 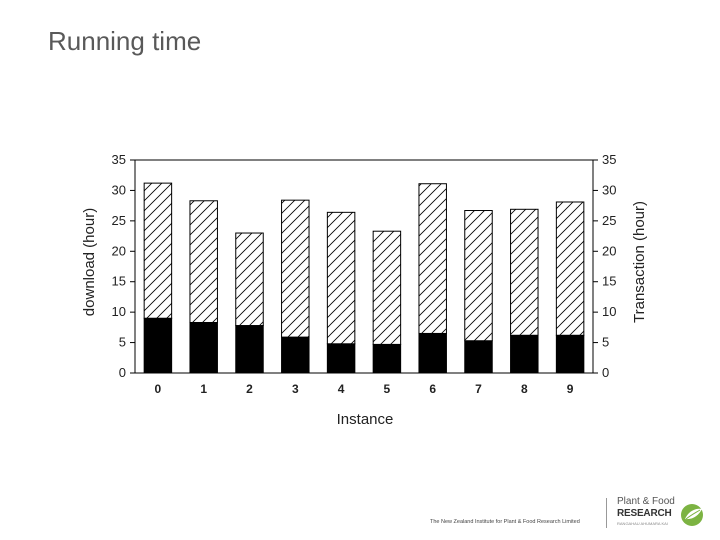 What do you see at coordinates (605, 342) in the screenshot?
I see `y2-tick-label: 5` at bounding box center [605, 342].